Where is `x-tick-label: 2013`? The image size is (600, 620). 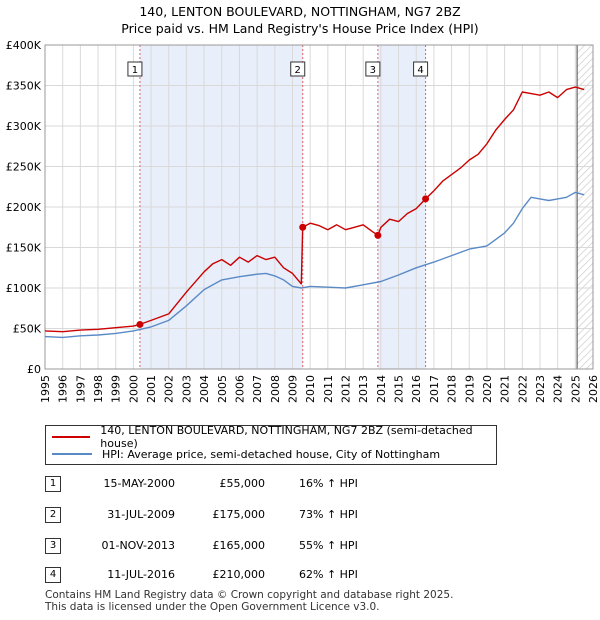
x-tick-label: 2013 is located at coordinates (363, 389).